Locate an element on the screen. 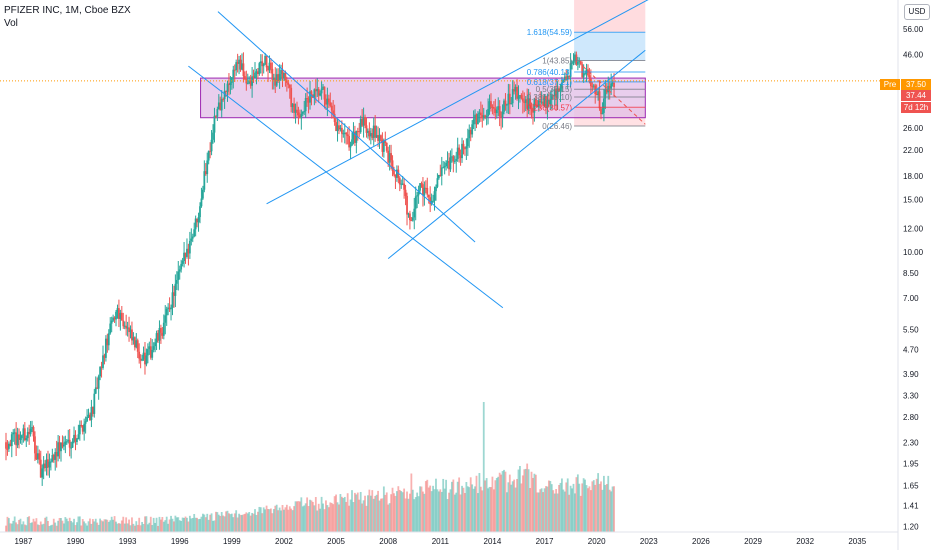  time-axis-label: 1993 is located at coordinates (128, 541).